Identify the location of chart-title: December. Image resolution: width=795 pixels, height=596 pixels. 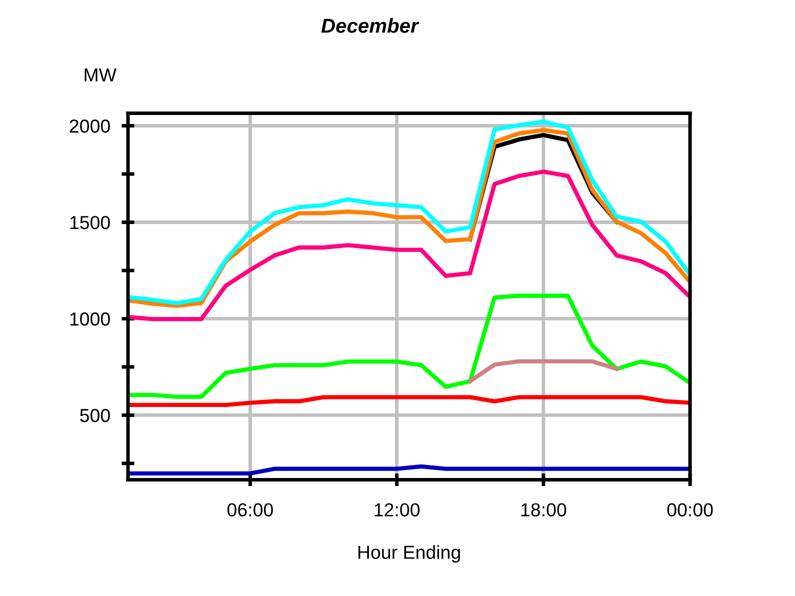
(370, 25).